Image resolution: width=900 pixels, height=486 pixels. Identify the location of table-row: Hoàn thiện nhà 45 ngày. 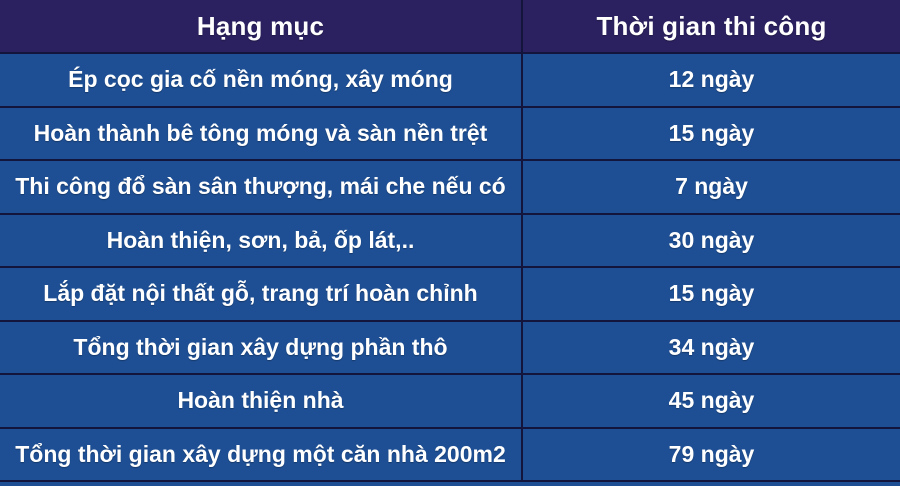
(450, 400).